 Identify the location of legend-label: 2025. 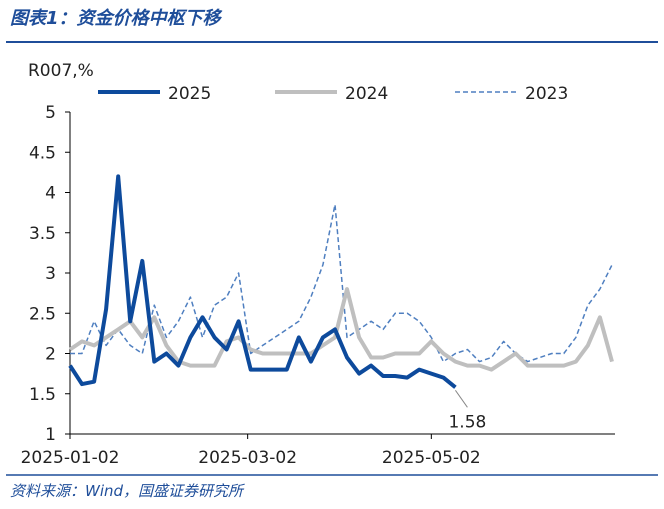
(189, 94).